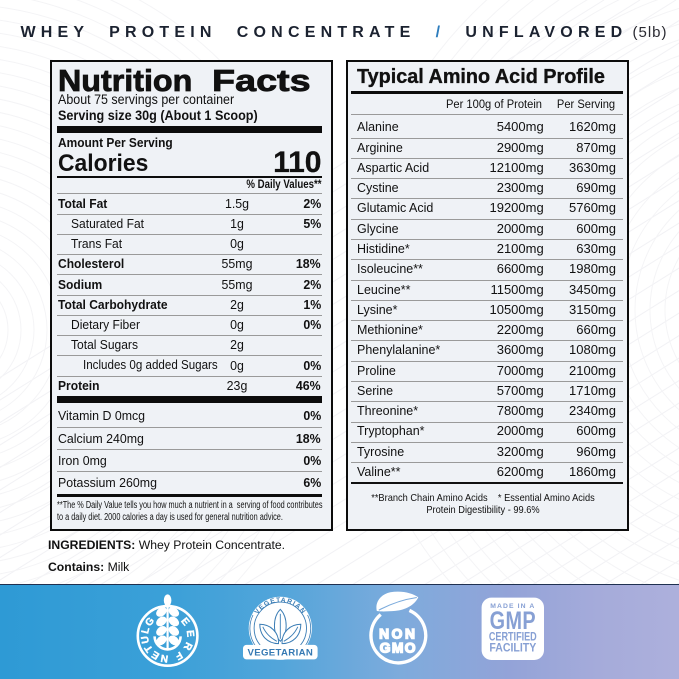  What do you see at coordinates (146, 630) in the screenshot?
I see `svg-text: L` at bounding box center [146, 630].